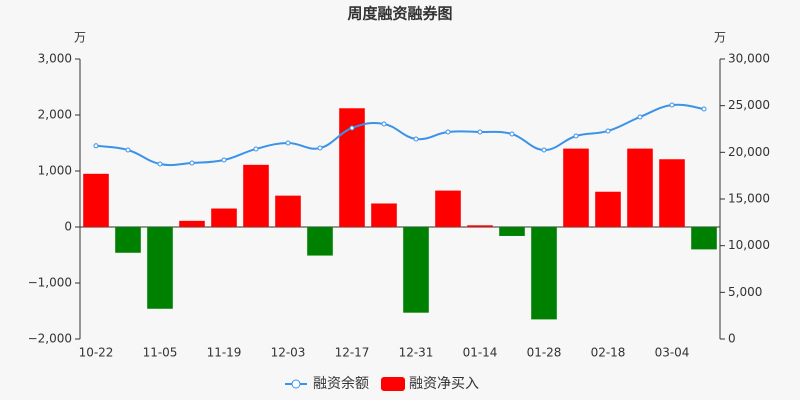 The height and width of the screenshot is (400, 800). What do you see at coordinates (480, 353) in the screenshot?
I see `x-tick-label: 01-14` at bounding box center [480, 353].